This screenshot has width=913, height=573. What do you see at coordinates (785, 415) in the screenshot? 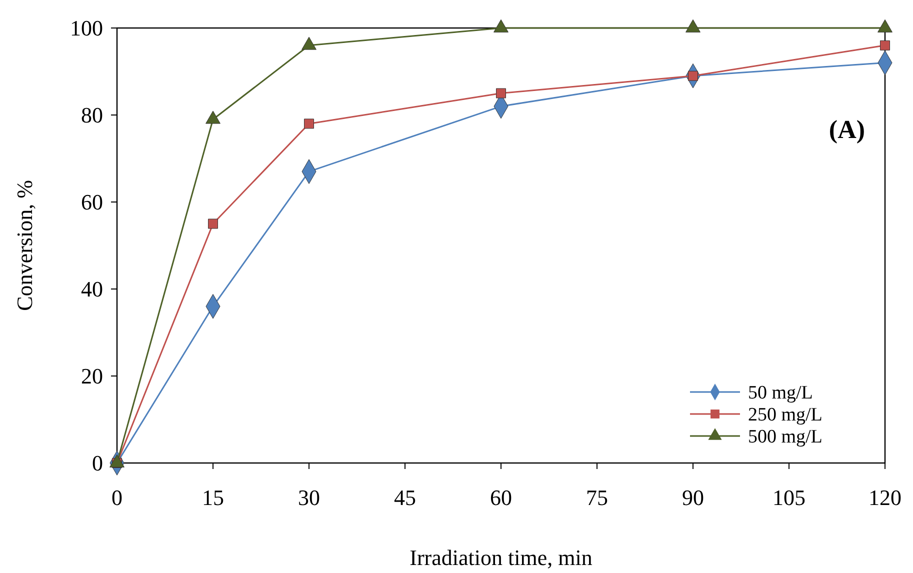
I see `legend-label: 250 mg/L` at bounding box center [785, 415].